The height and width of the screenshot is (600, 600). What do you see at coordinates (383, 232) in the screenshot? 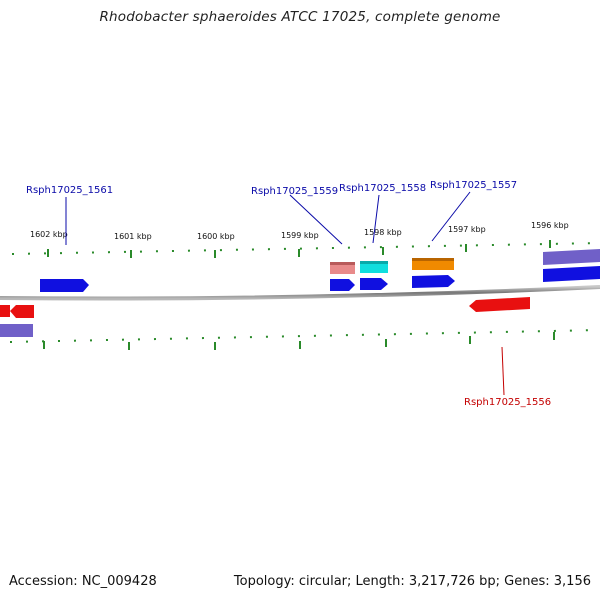
I see `scale-label-1598: 1598 kbp` at bounding box center [383, 232].